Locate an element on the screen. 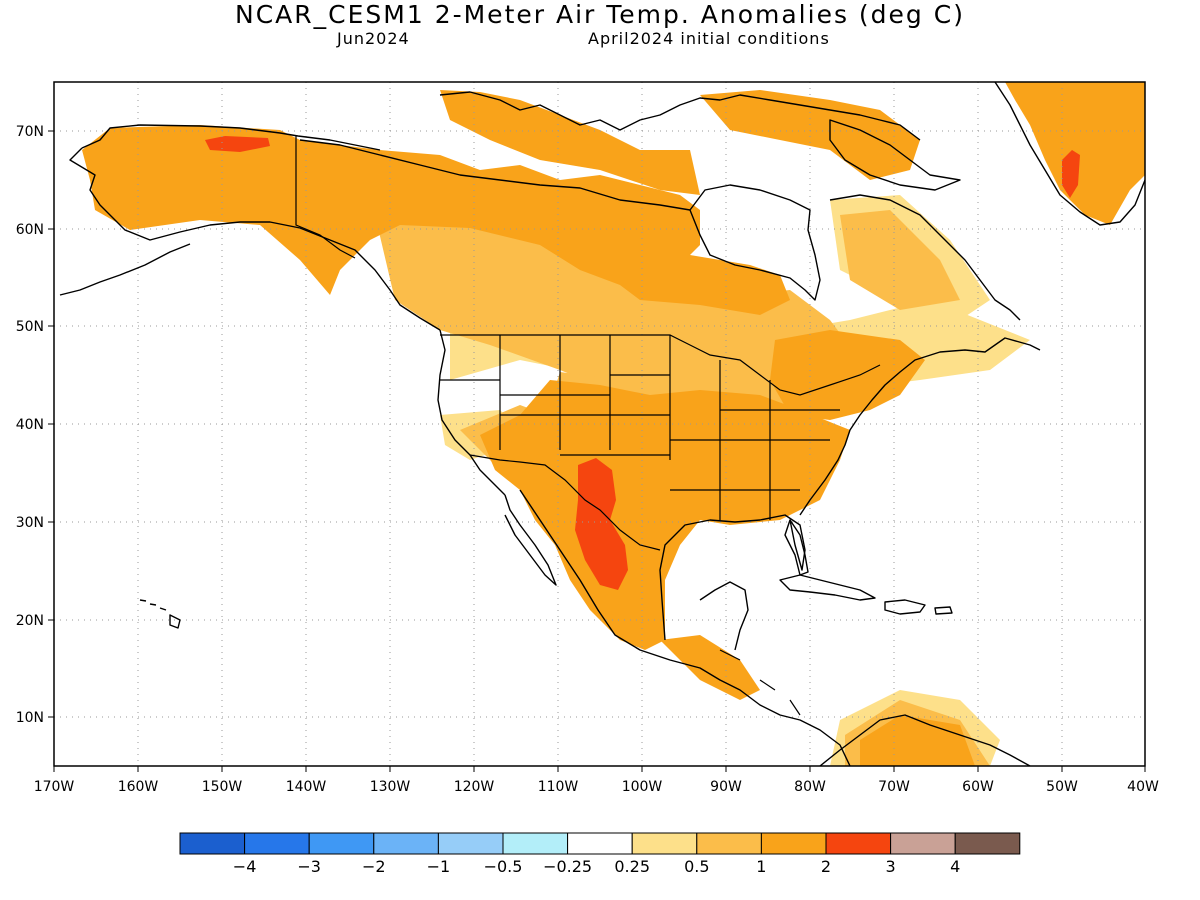 This screenshot has height=900, width=1200. us-mexico-border is located at coordinates (565, 502).